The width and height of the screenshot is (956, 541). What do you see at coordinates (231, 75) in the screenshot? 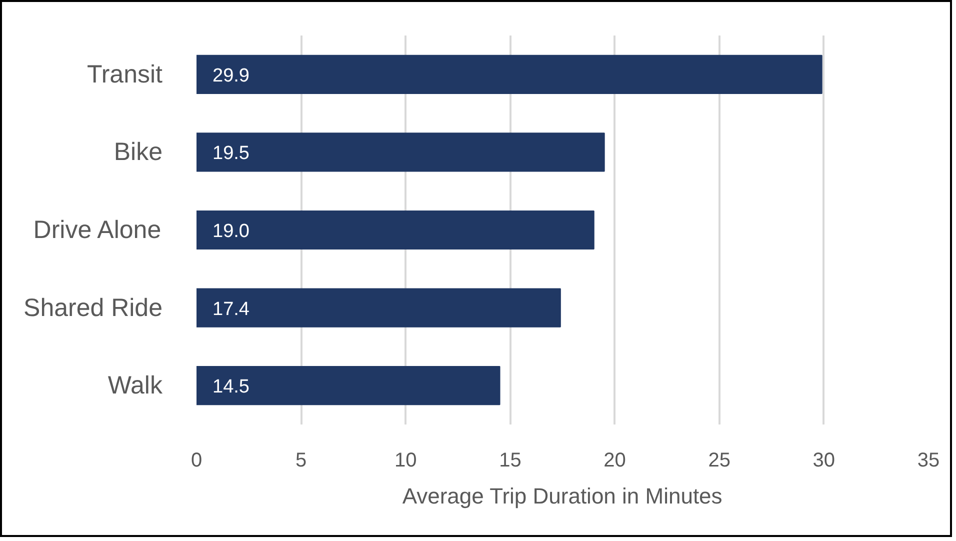
I see `data-label: 29.9` at bounding box center [231, 75].